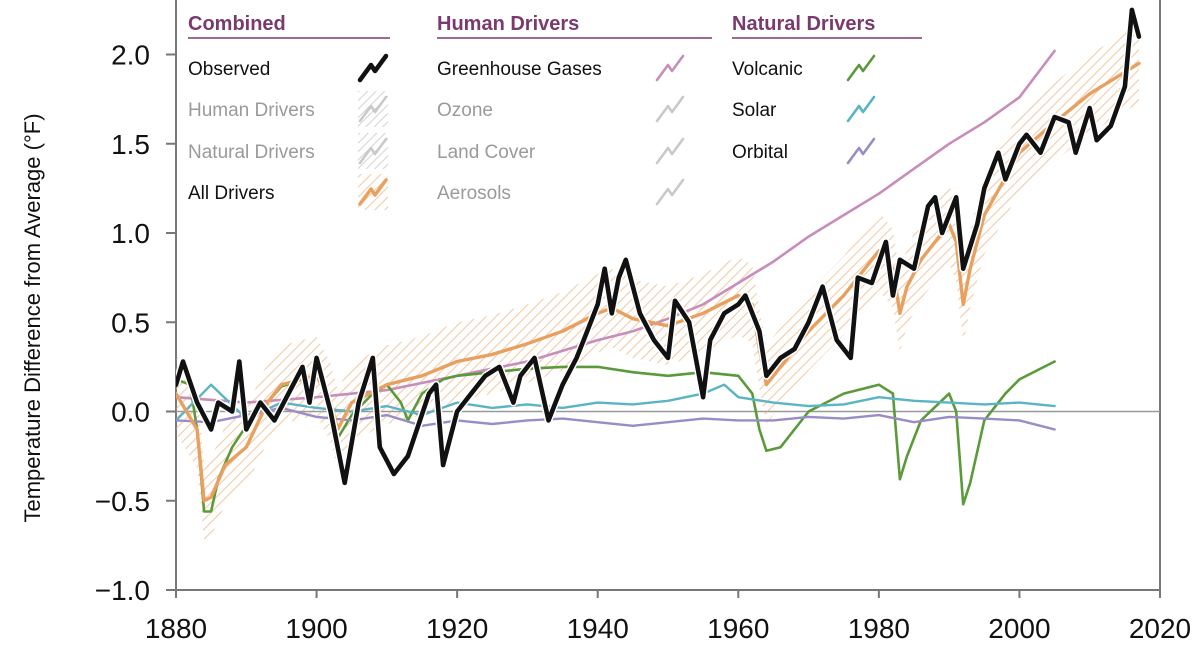 Image resolution: width=1200 pixels, height=648 pixels. What do you see at coordinates (231, 193) in the screenshot?
I see `legend-label-all: All Drivers` at bounding box center [231, 193].